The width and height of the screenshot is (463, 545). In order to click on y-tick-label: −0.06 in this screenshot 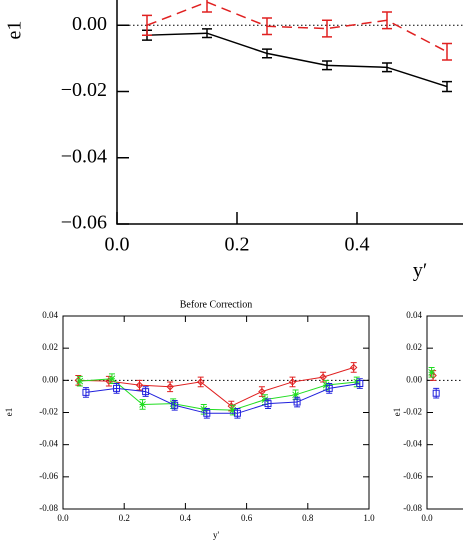, I will do `click(84, 223)`.